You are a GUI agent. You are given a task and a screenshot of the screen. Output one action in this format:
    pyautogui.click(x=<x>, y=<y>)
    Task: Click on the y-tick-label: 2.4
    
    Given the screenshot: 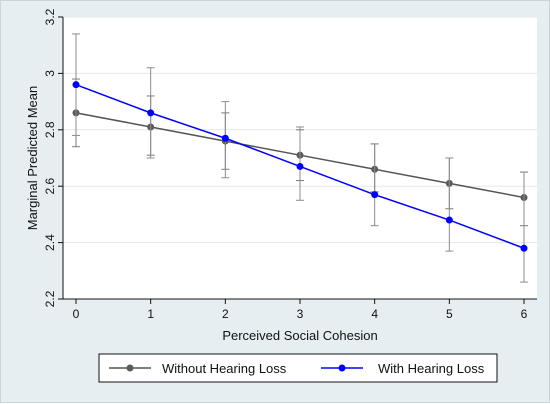 What is the action you would take?
    pyautogui.click(x=50, y=242)
    